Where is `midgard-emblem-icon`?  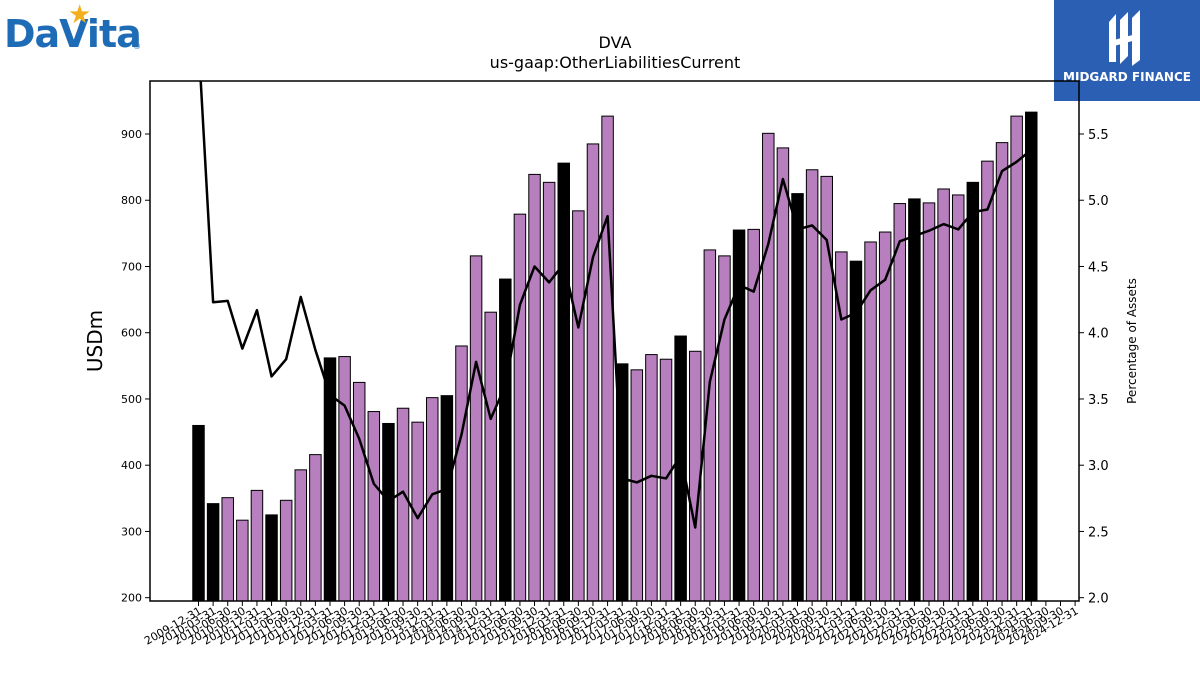
midgard-emblem-icon is located at coordinates (1124, 38).